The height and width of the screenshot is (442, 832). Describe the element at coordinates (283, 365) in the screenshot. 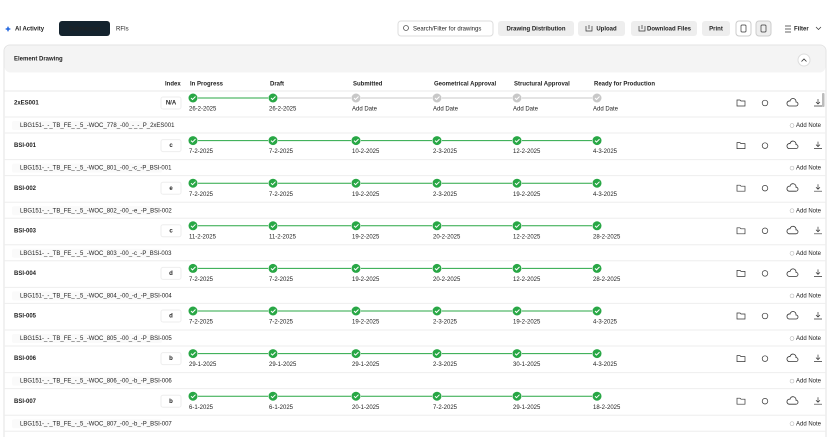

I see `step-date: 29-1-2025` at that location.